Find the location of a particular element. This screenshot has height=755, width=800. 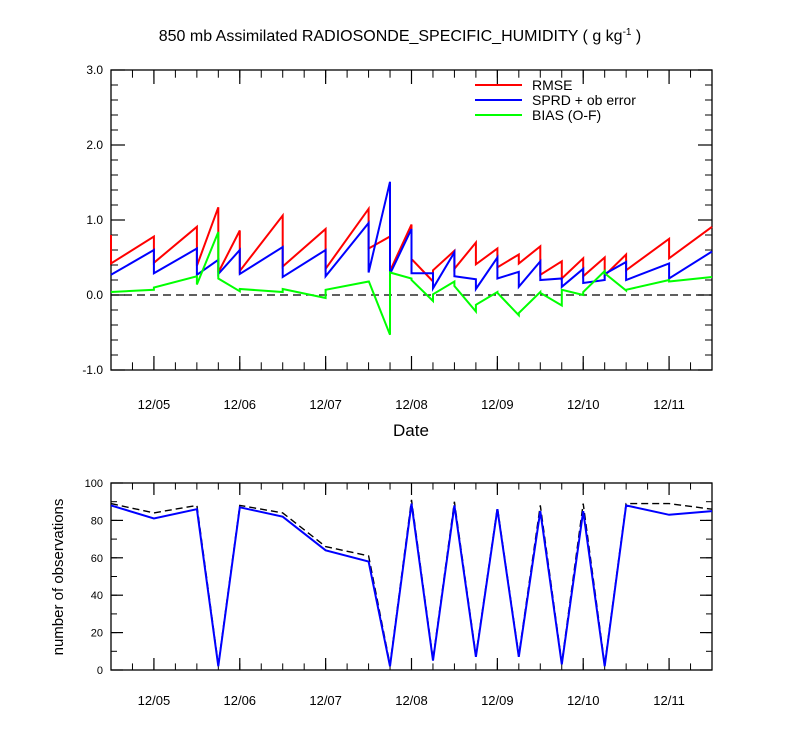

y-tick-label: 80 is located at coordinates (97, 521).